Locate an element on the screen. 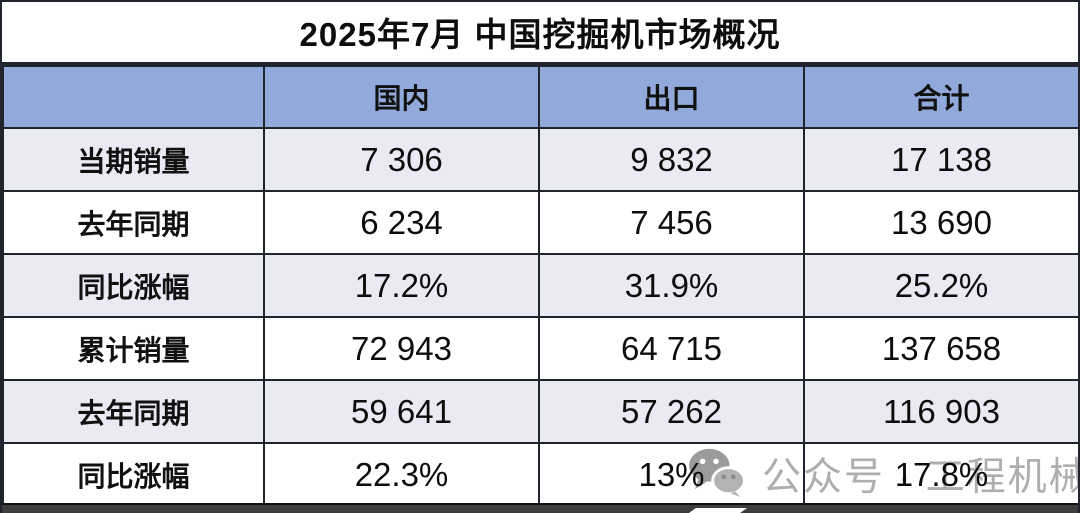  table-row: 当期销量 7 306 9 832 17 138 is located at coordinates (540, 159).